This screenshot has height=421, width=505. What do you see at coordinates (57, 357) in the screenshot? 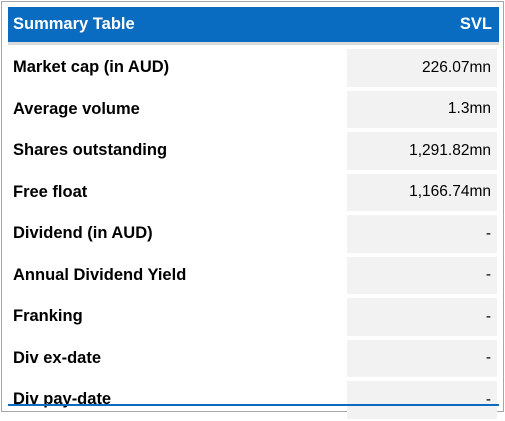
I see `row-label: Div ex-date` at bounding box center [57, 357].